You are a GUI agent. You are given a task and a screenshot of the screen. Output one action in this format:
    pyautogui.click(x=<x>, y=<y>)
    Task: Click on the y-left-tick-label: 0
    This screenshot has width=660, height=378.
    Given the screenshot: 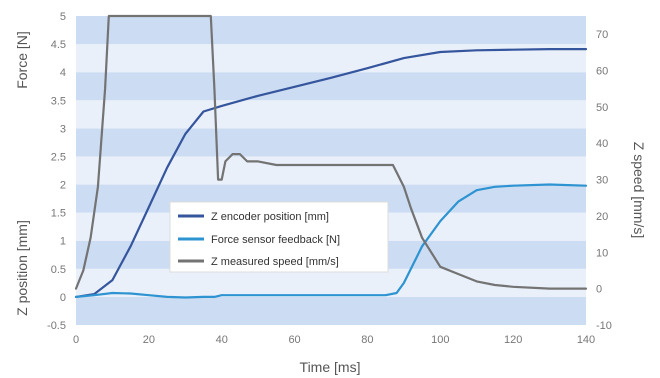 What is the action you would take?
    pyautogui.click(x=63, y=298)
    